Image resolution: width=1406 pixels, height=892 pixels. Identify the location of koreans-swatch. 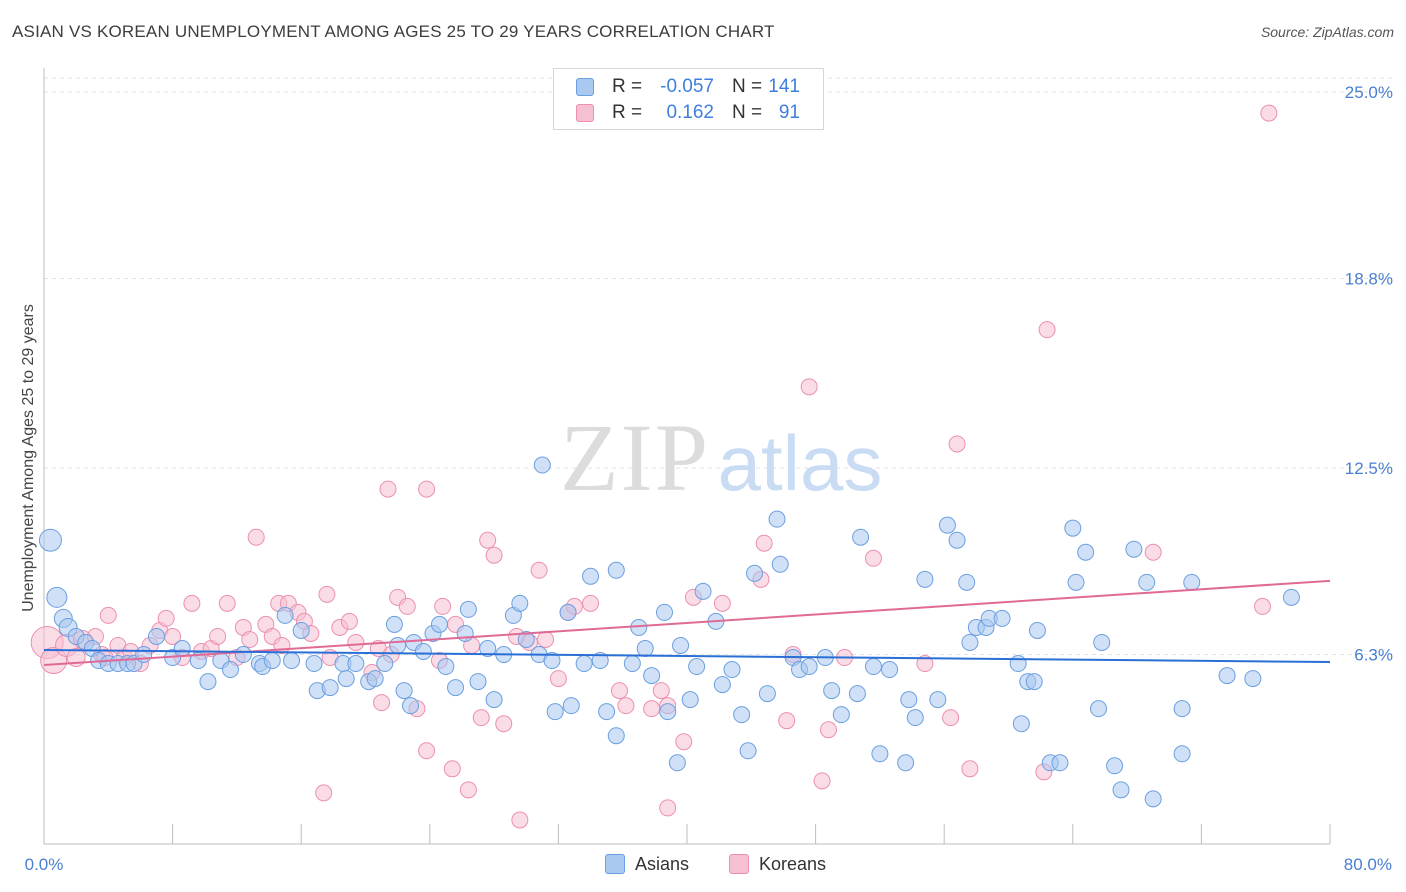
(585, 113).